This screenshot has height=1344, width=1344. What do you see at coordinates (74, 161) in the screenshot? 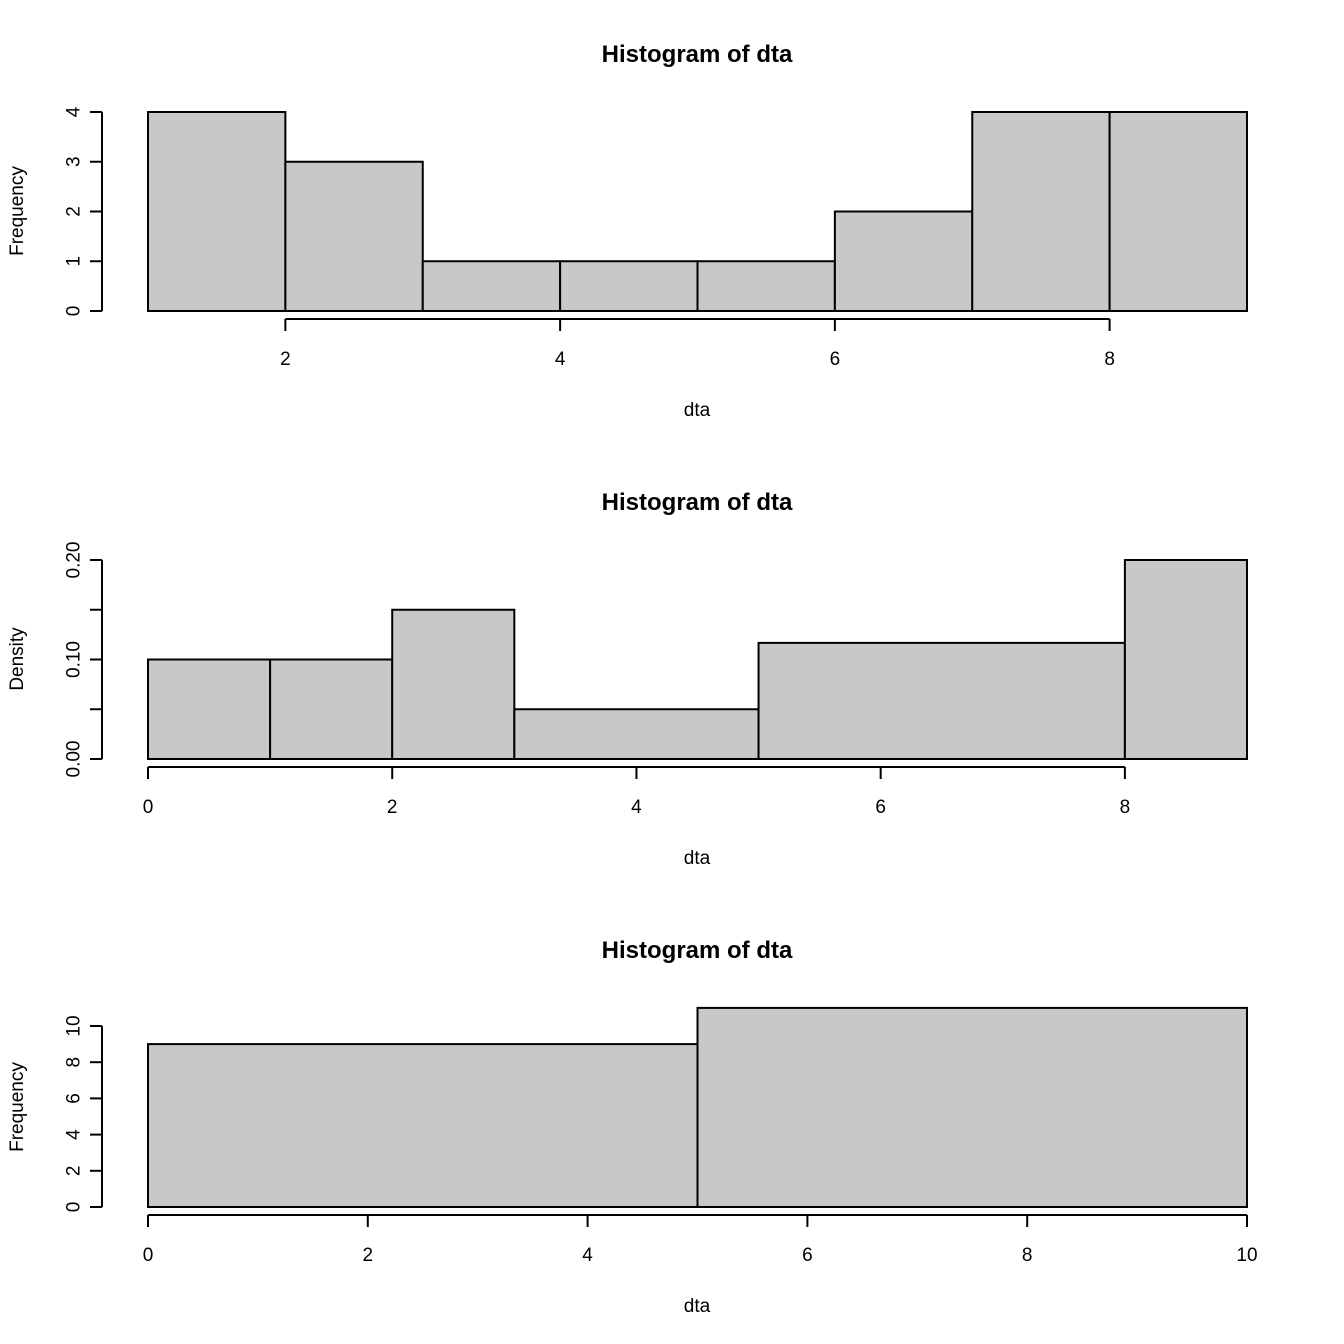
I see `y-tick-label: 3` at bounding box center [74, 161].